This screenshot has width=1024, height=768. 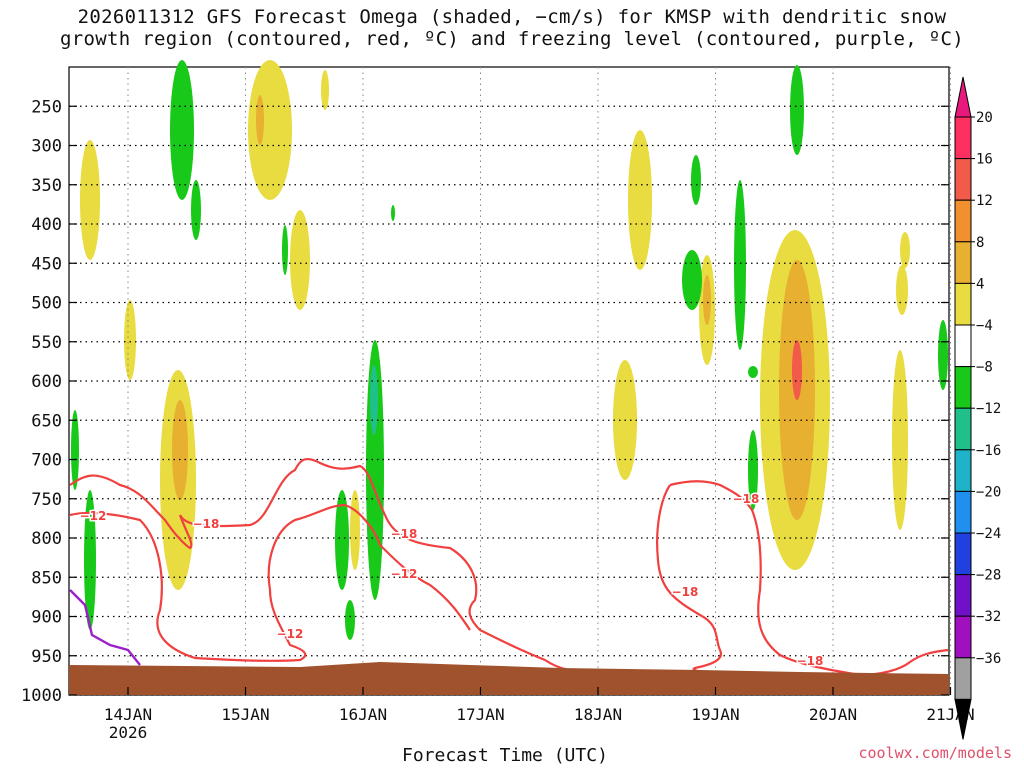 I want to click on x-tick-label: 20JAN, so click(x=833, y=714).